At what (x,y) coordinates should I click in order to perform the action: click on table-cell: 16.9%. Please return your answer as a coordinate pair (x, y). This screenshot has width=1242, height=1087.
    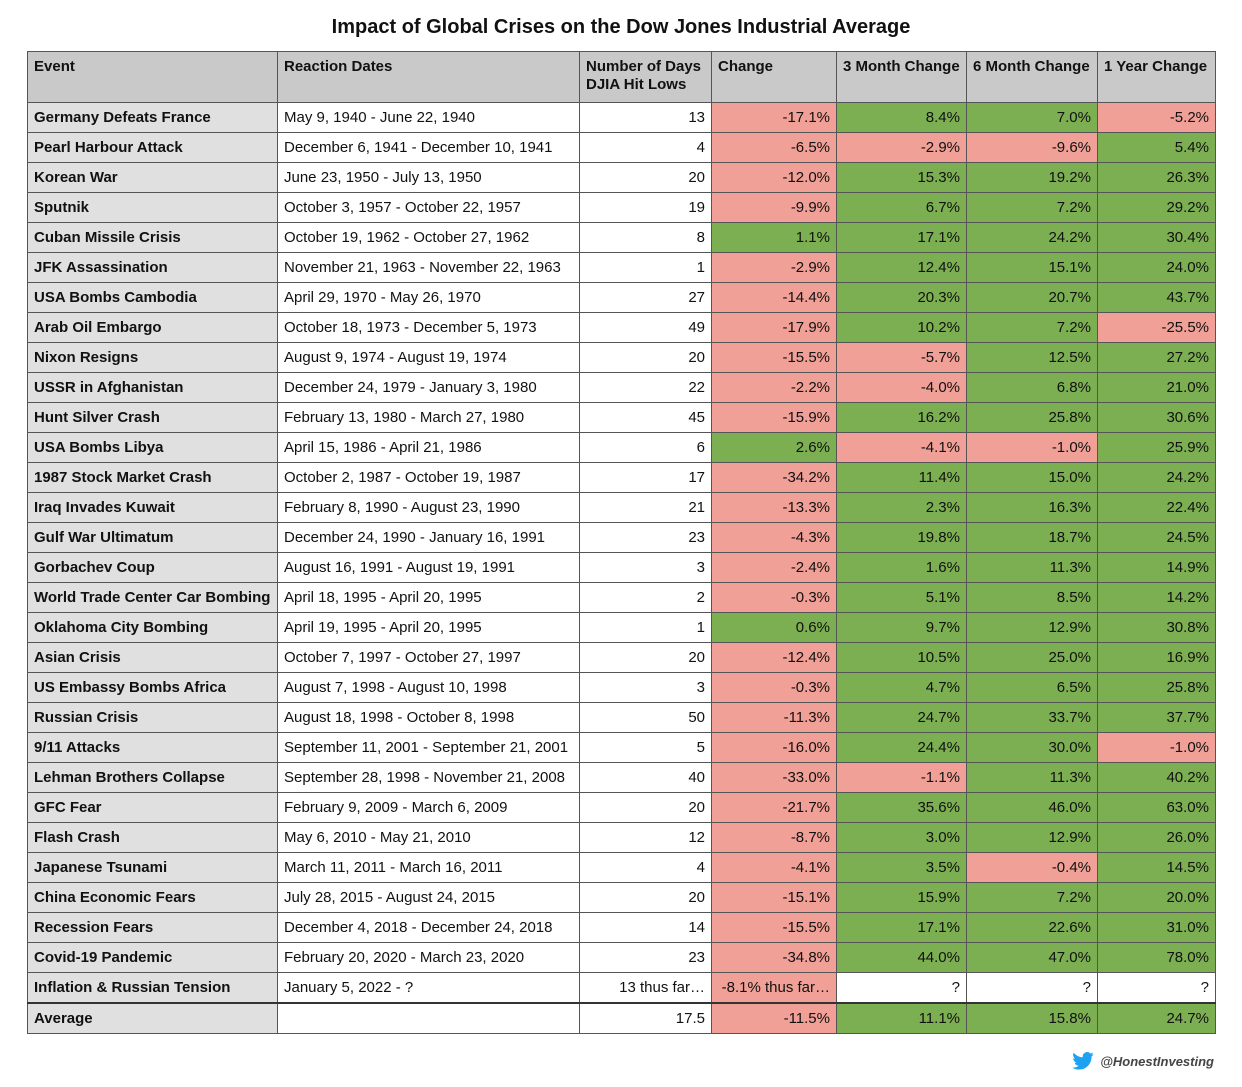
    Looking at the image, I should click on (1156, 657).